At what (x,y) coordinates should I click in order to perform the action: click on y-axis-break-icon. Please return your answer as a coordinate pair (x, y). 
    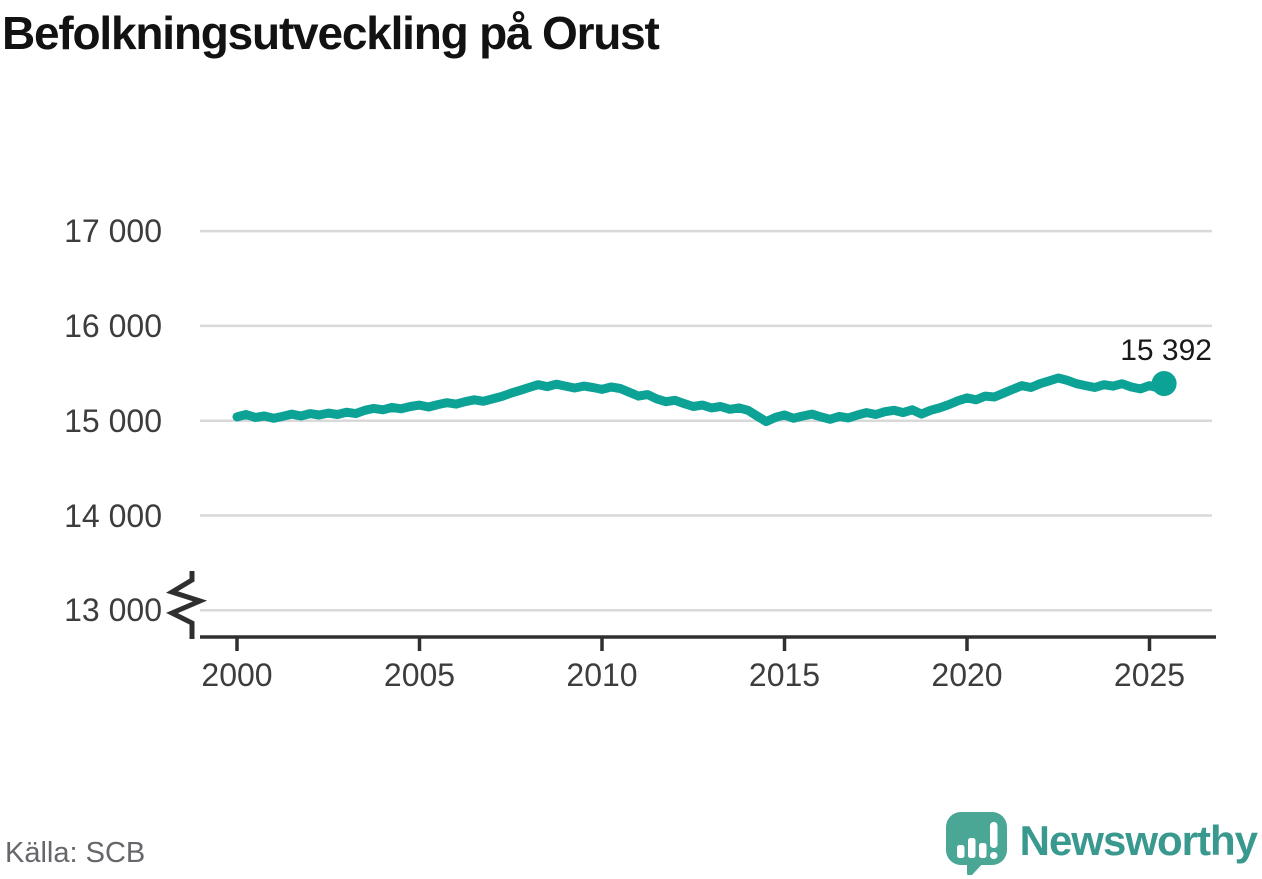
    Looking at the image, I should click on (186, 605).